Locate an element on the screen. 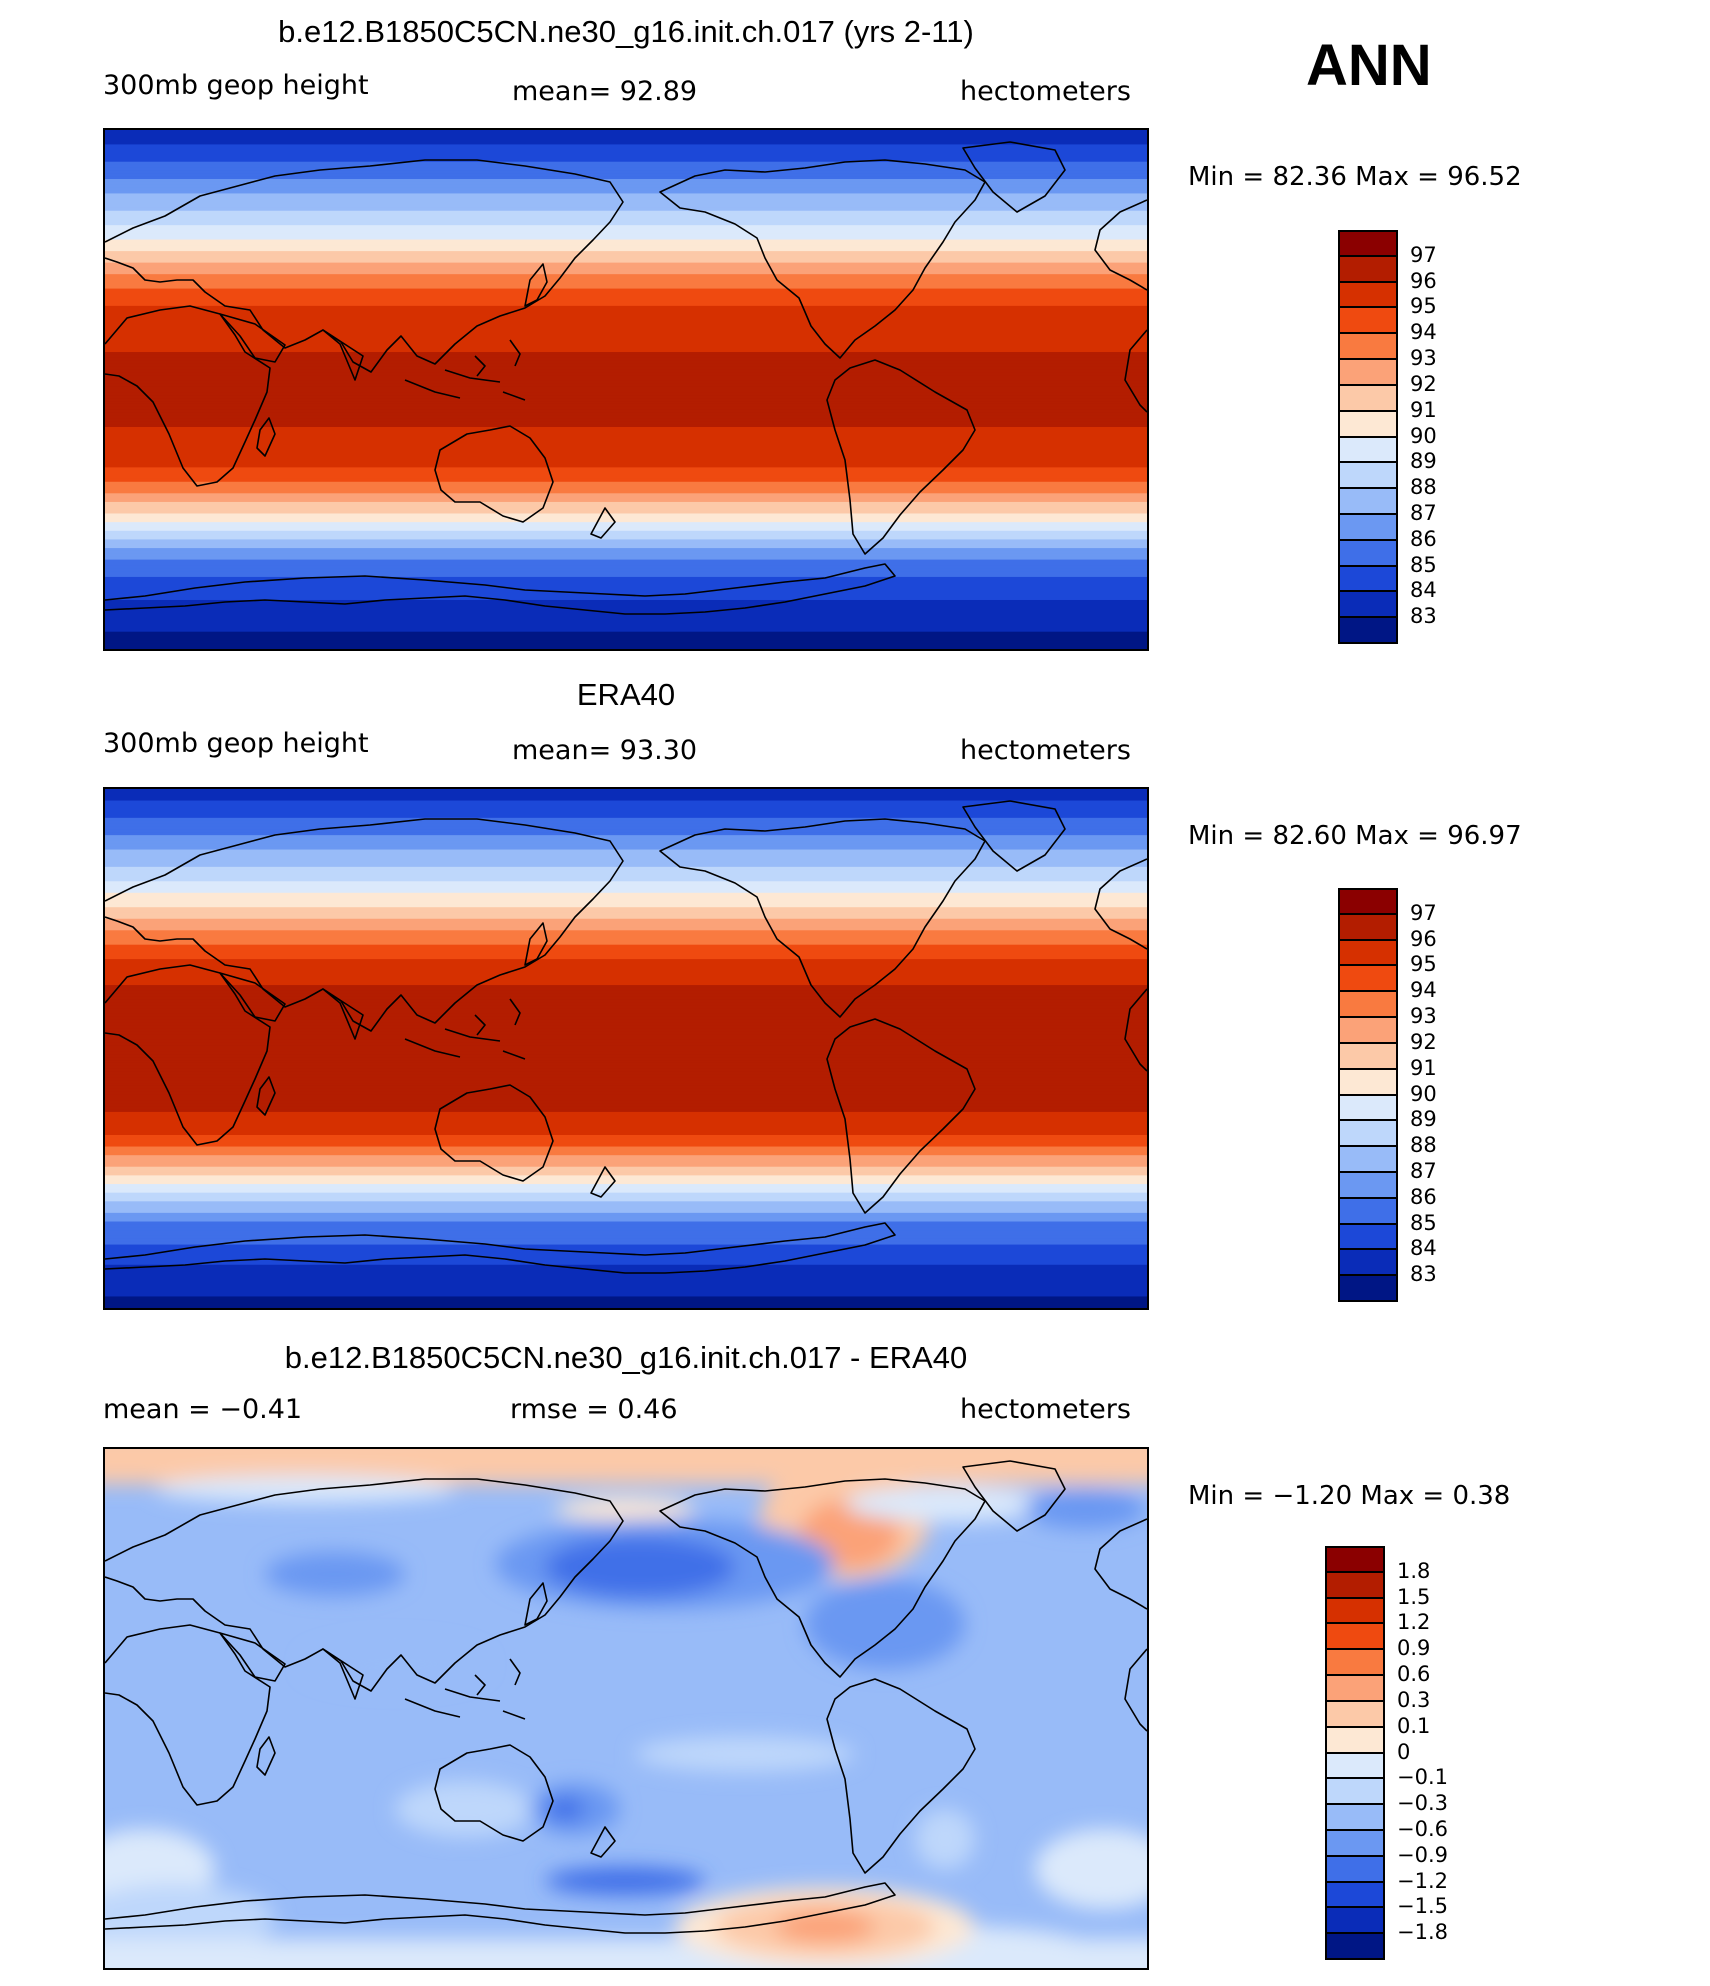 The height and width of the screenshot is (1986, 1710). colorbar-label: 93 is located at coordinates (1423, 1016).